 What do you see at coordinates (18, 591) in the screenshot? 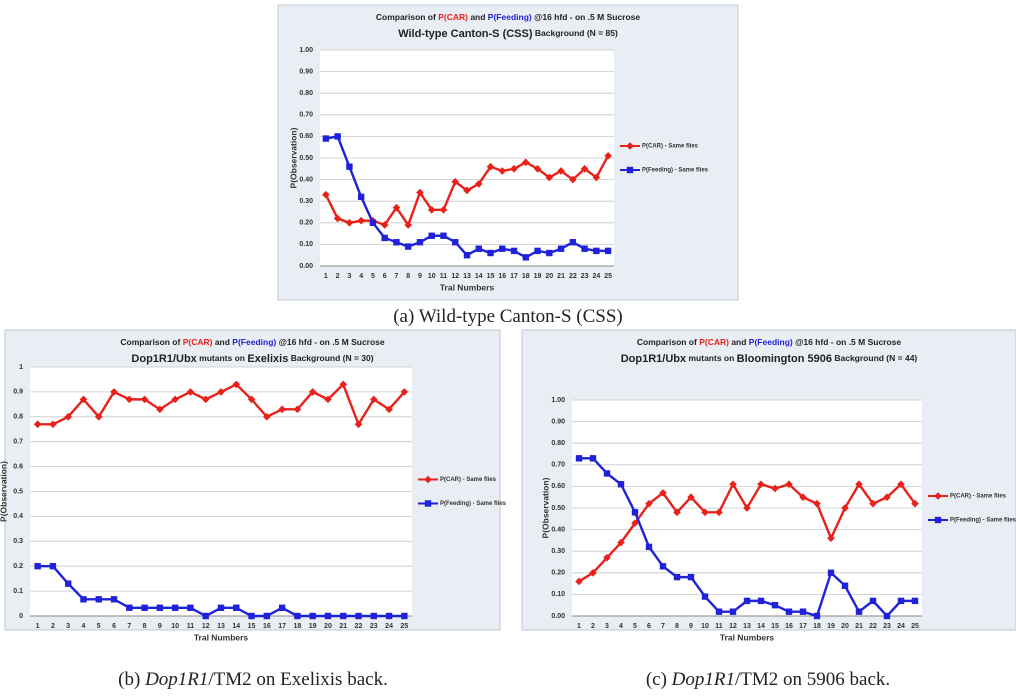
I see `y-tick-label: 0.1` at bounding box center [18, 591].